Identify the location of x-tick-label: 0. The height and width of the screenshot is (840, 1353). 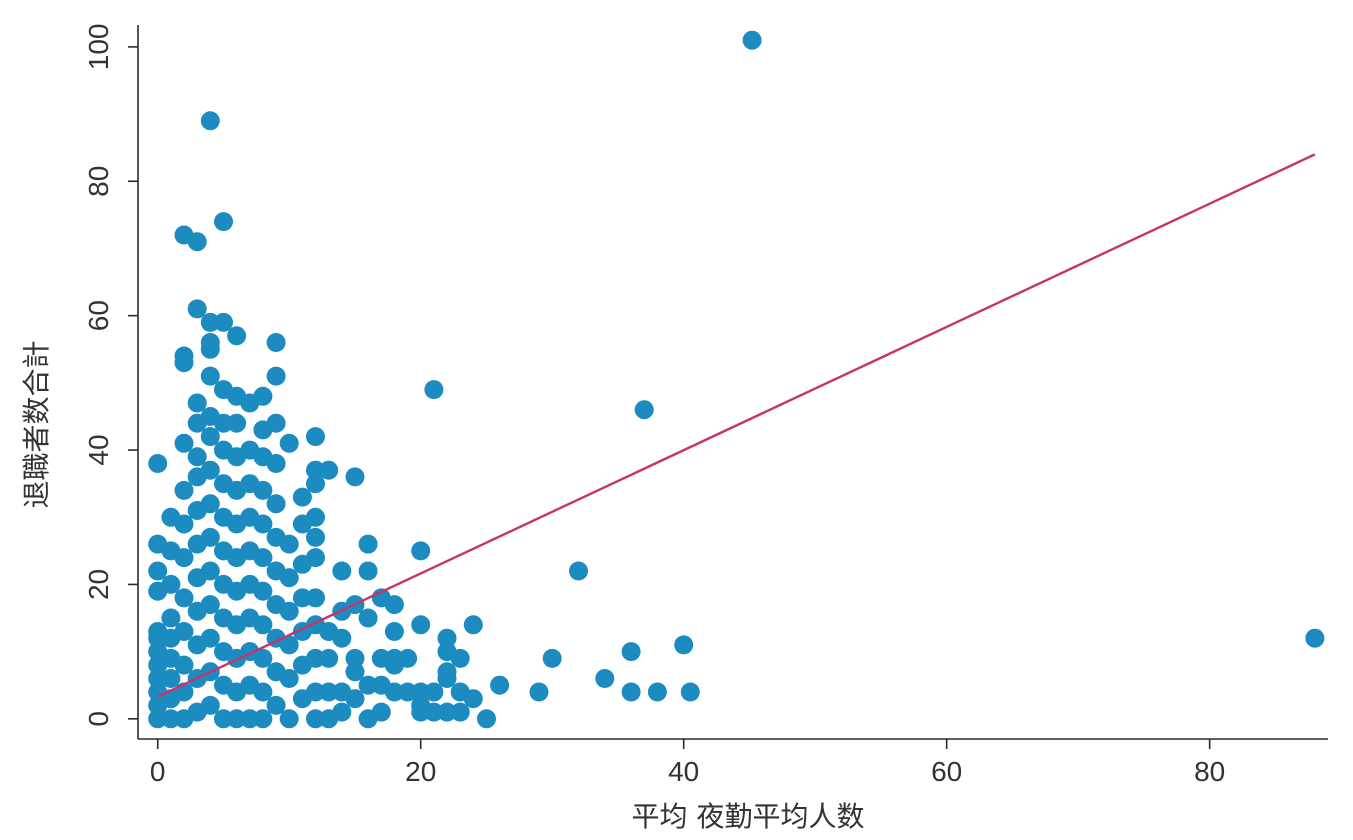
(158, 771).